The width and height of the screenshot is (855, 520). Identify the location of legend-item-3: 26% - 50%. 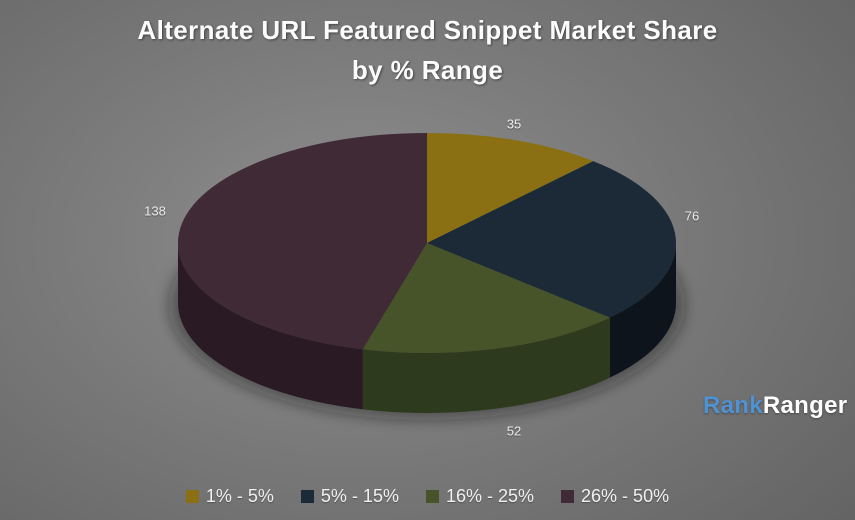
(615, 496).